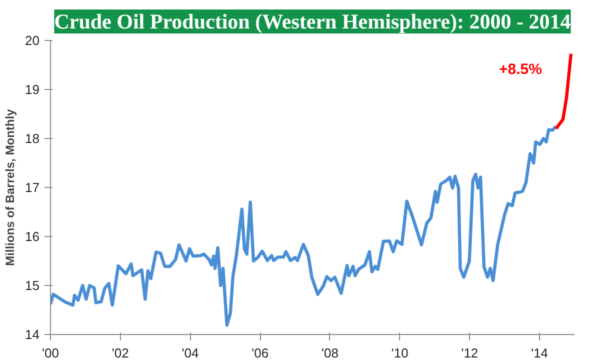 The image size is (600, 363). Describe the element at coordinates (32, 138) in the screenshot. I see `y-tick-label: 18` at that location.